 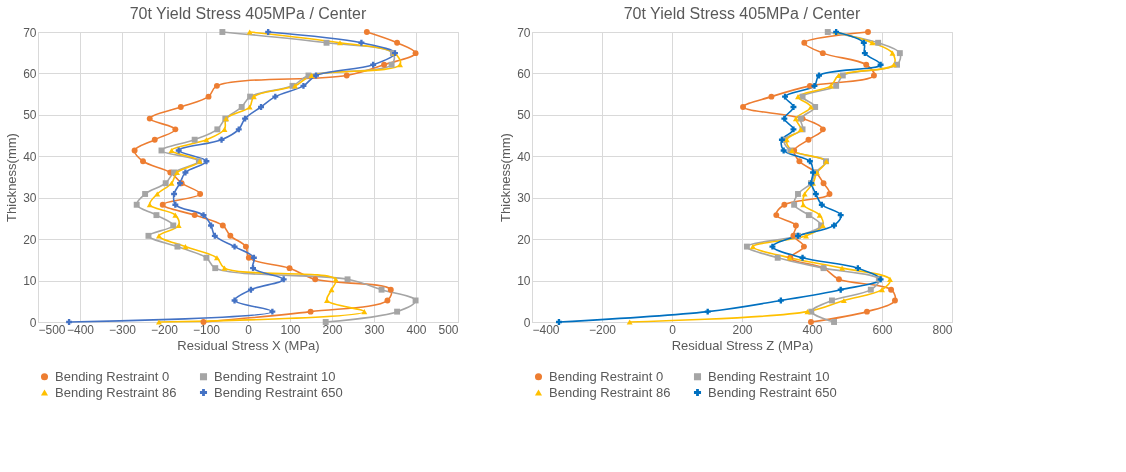 What do you see at coordinates (290, 329) in the screenshot?
I see `x-tick-label: 100` at bounding box center [290, 329].